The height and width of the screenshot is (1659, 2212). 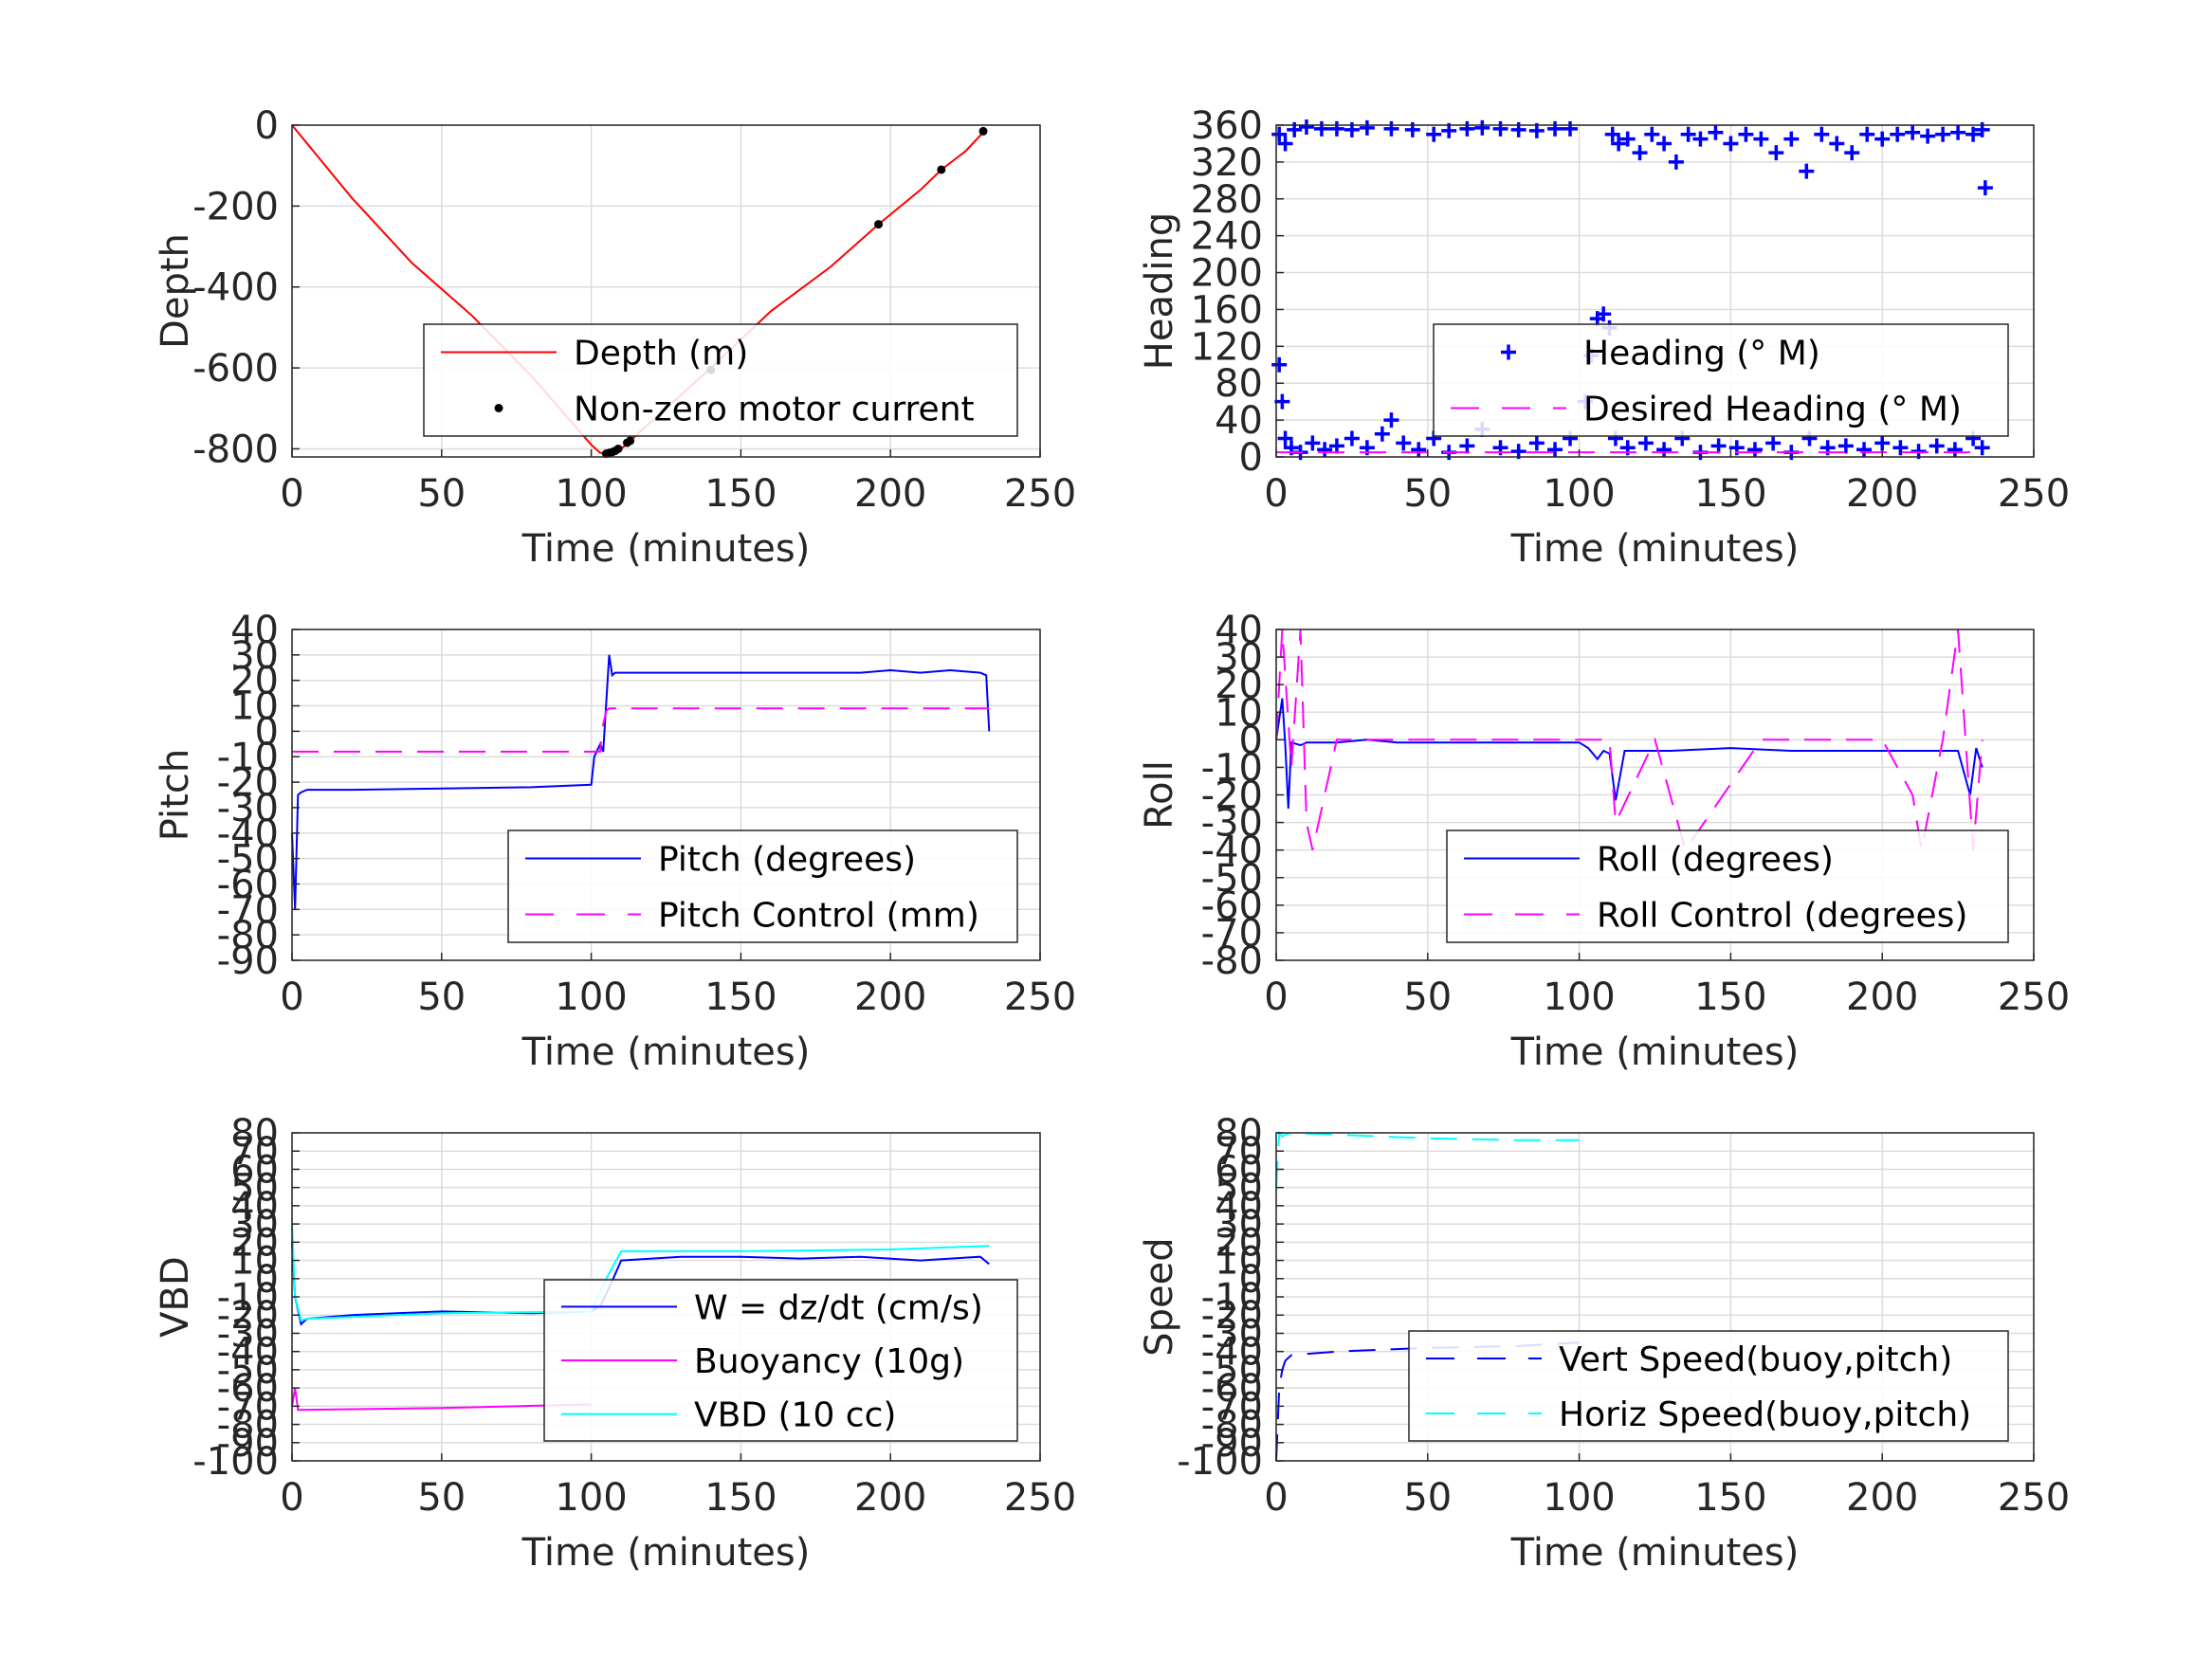 What do you see at coordinates (1232, 906) in the screenshot?
I see `tick-label-y: -60` at bounding box center [1232, 906].